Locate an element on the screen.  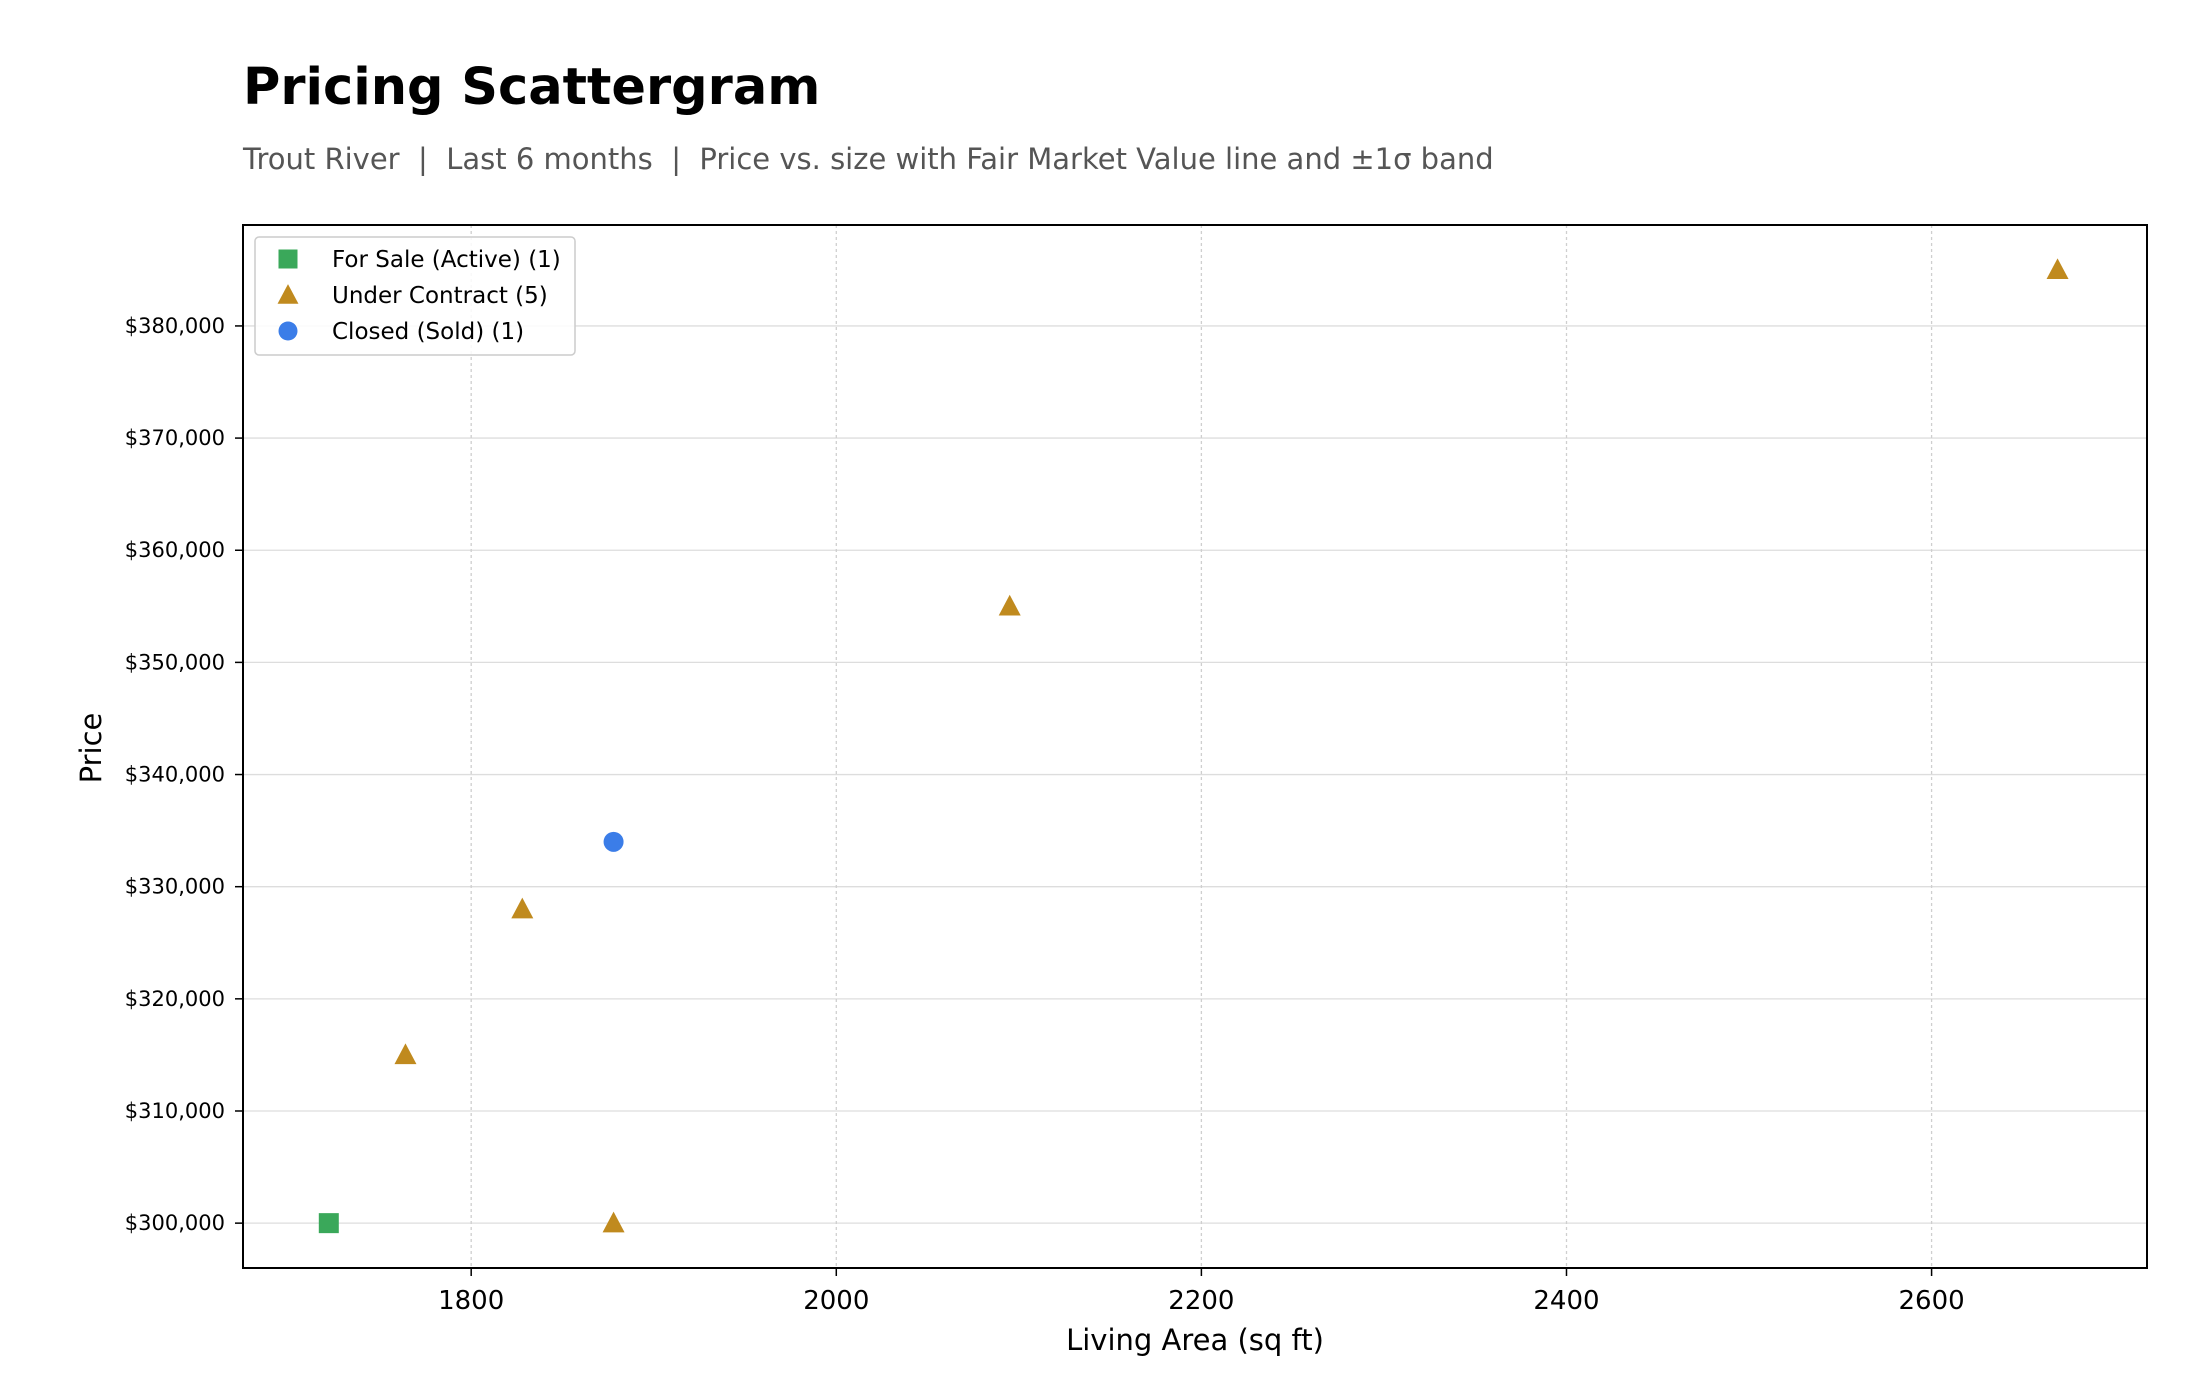
square-data-point is located at coordinates (328, 1223).